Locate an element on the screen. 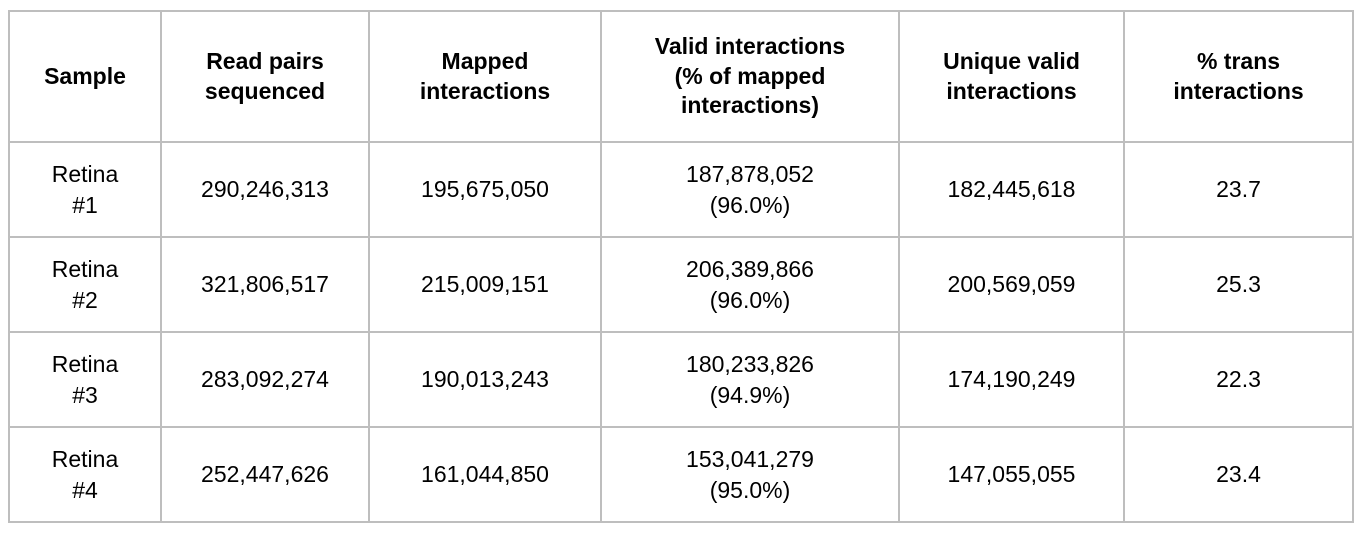  sample-number: #2 is located at coordinates (85, 299).